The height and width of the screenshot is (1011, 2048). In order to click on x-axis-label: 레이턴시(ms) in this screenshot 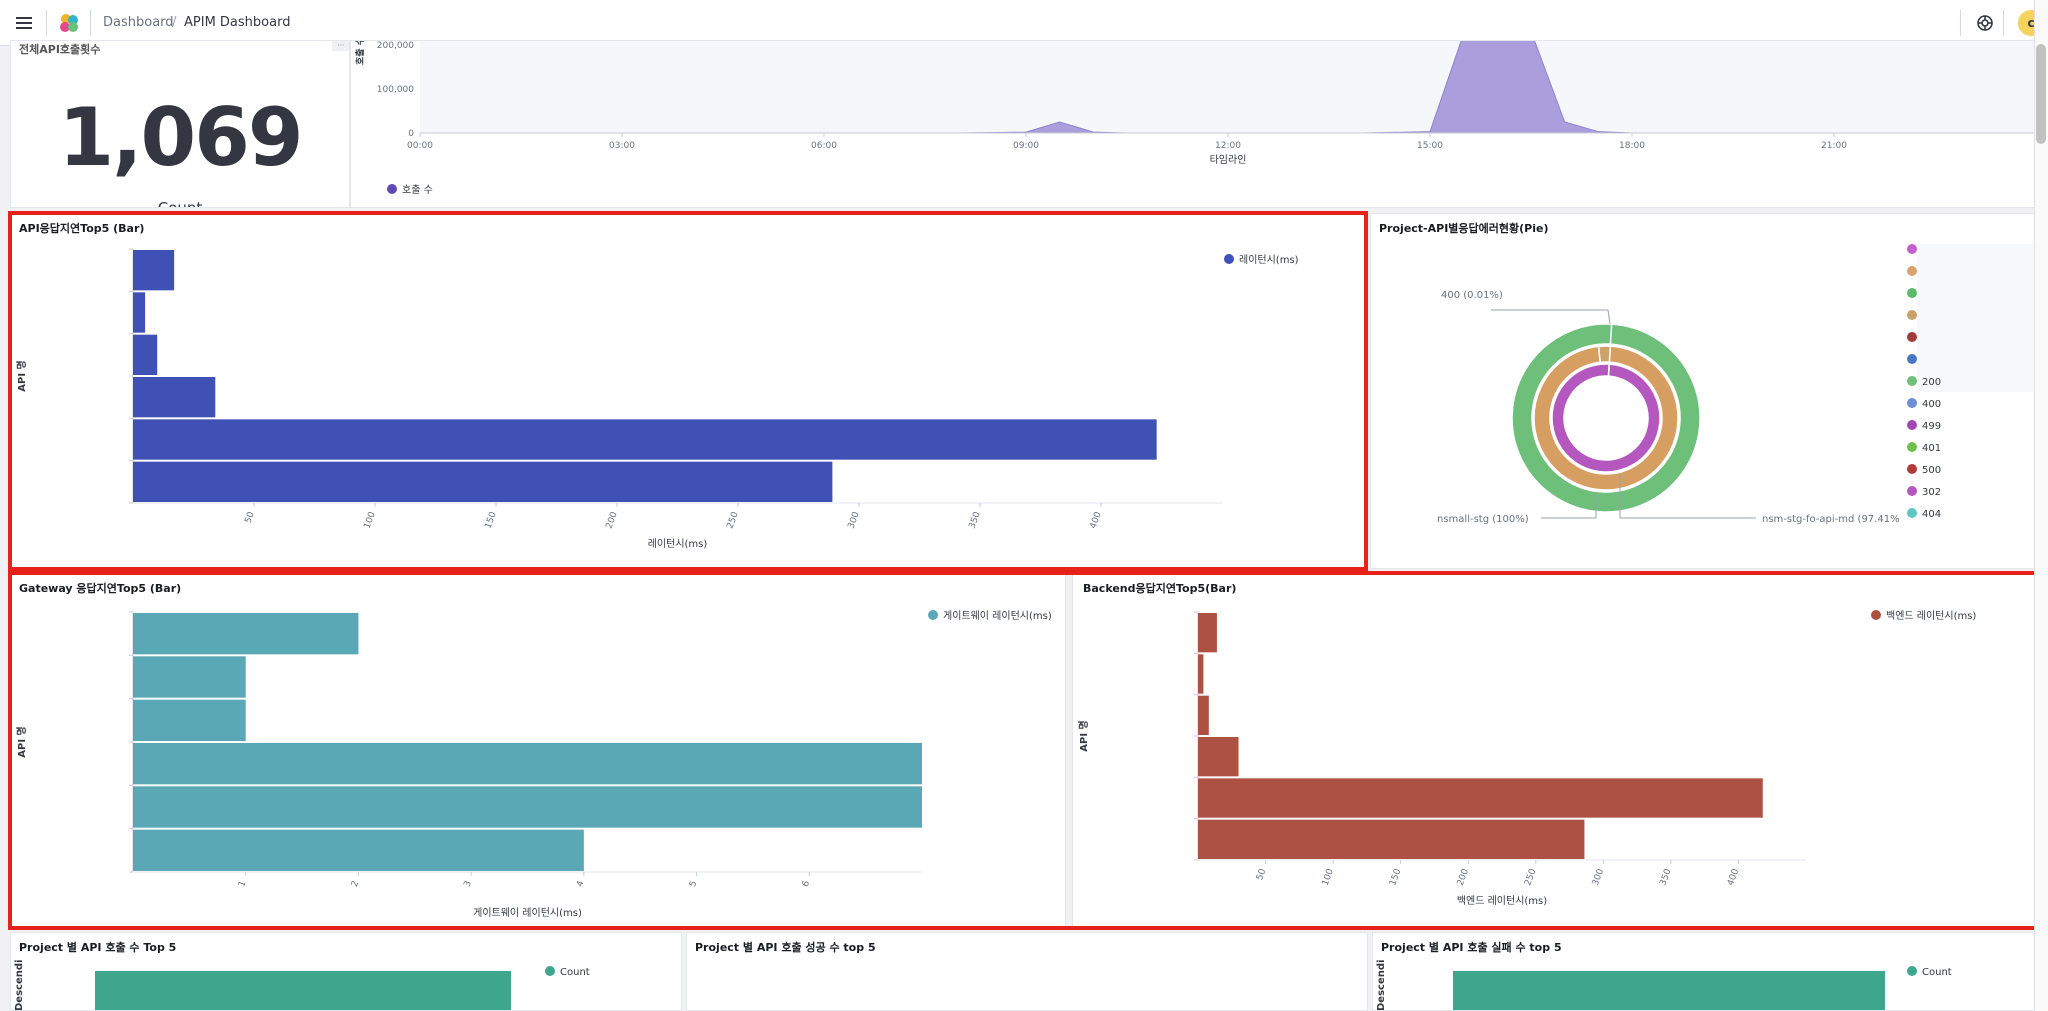, I will do `click(678, 544)`.